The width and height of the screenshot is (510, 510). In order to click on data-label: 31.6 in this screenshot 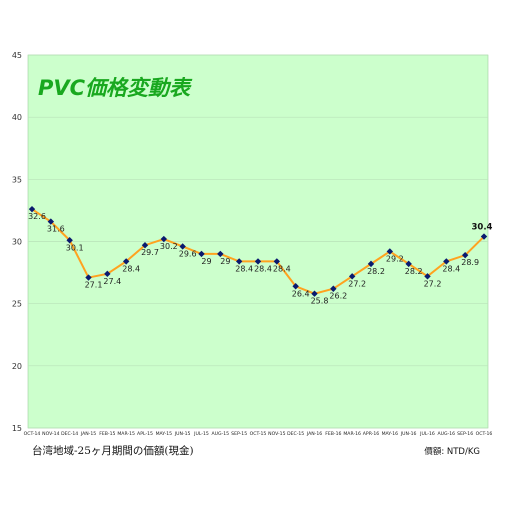, I will do `click(56, 229)`.